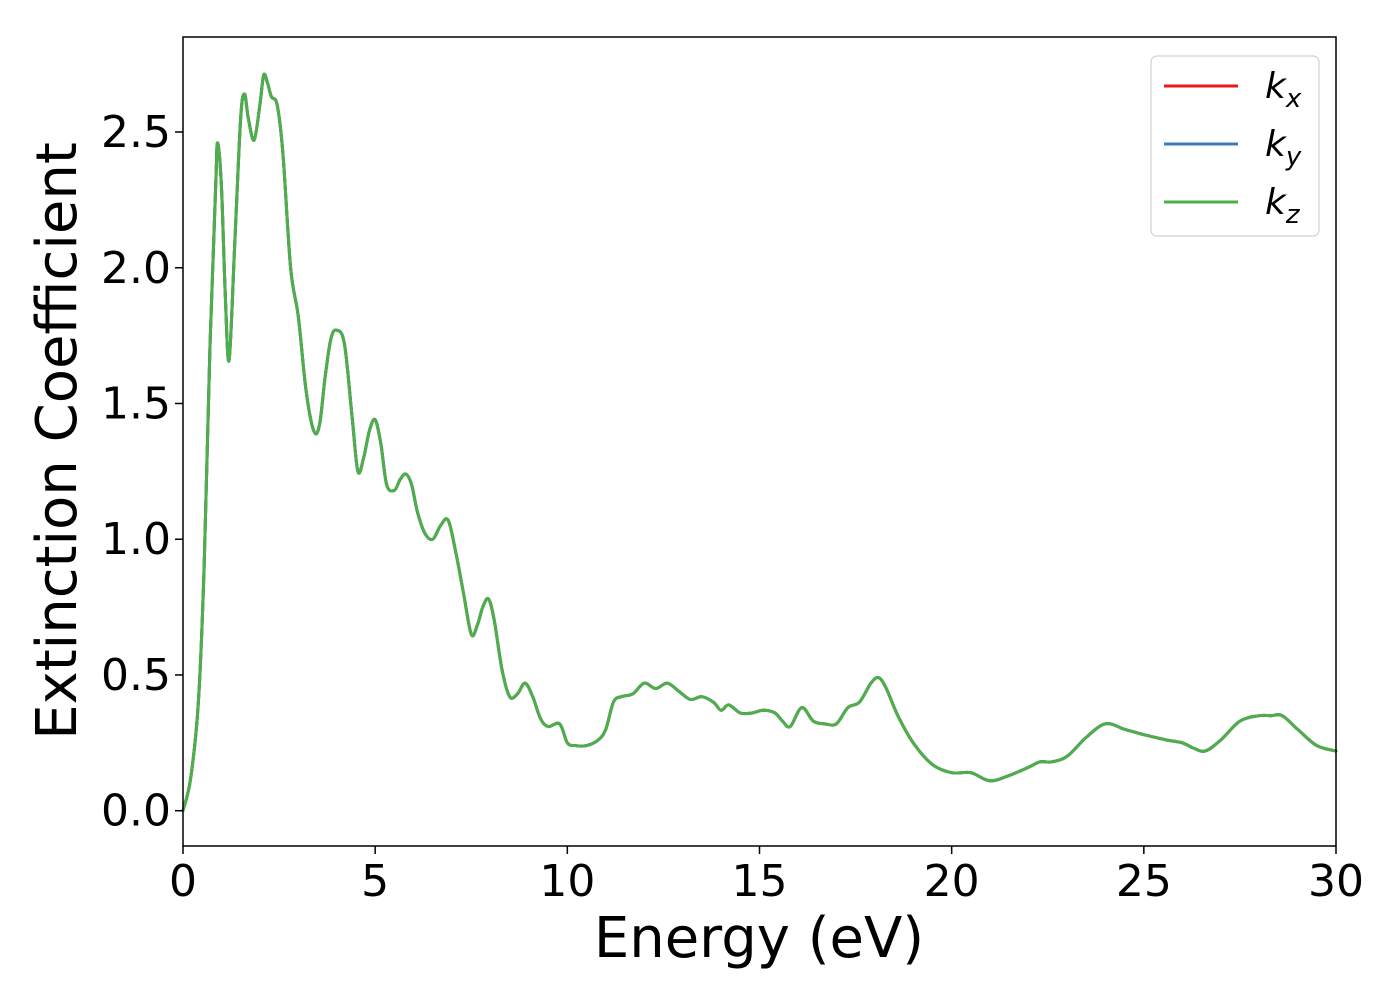  What do you see at coordinates (567, 881) in the screenshot?
I see `x-tick-label: 10` at bounding box center [567, 881].